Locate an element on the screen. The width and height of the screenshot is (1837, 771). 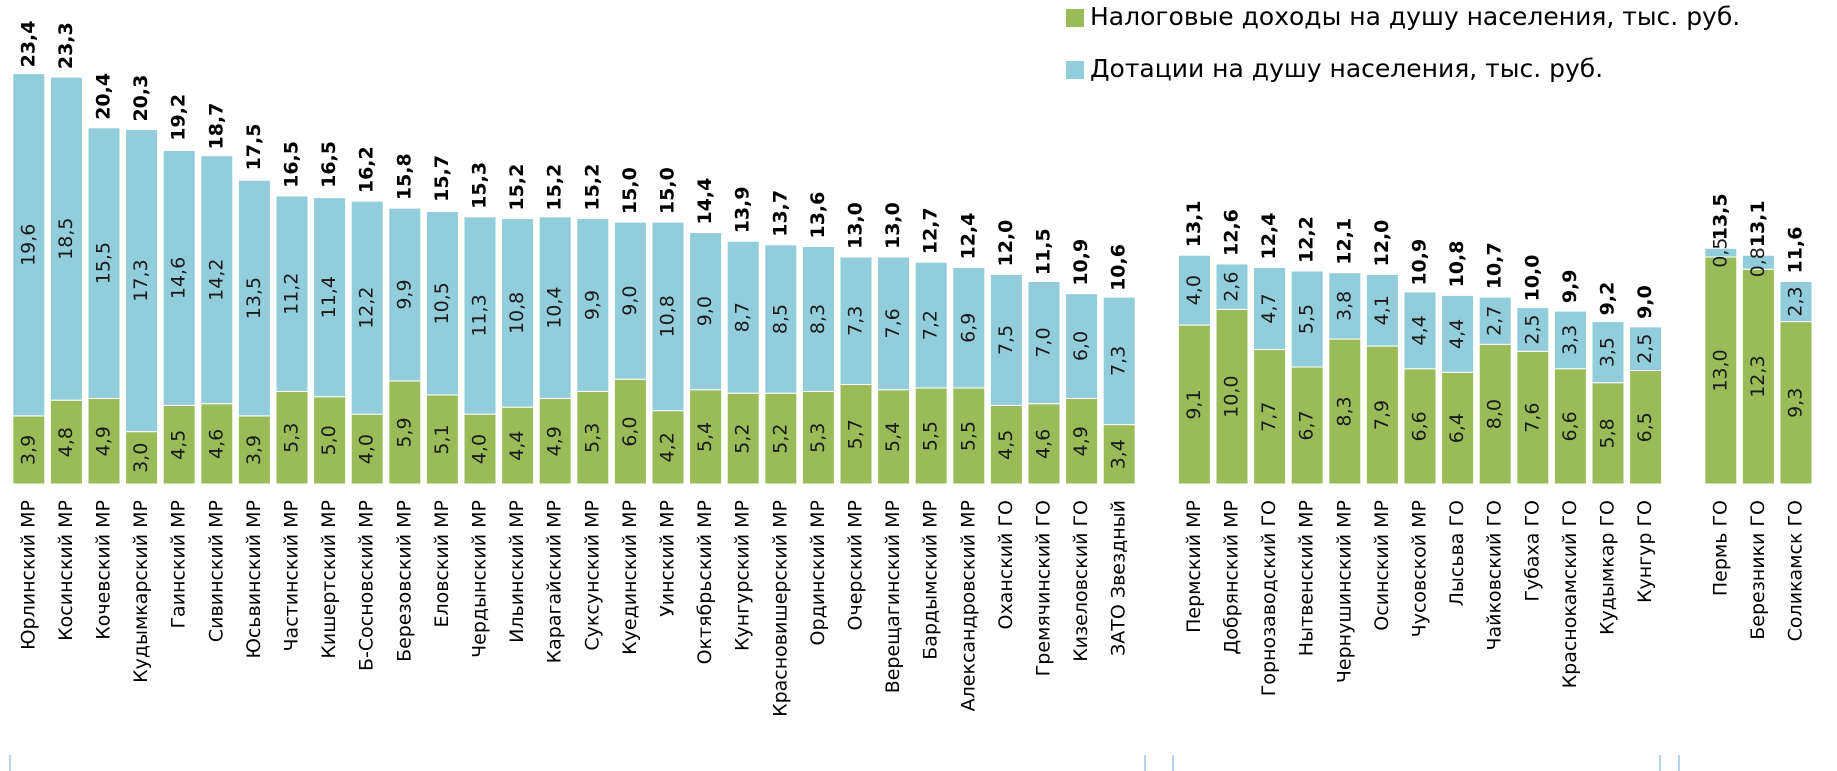
value-label: 4,9 is located at coordinates (104, 441).